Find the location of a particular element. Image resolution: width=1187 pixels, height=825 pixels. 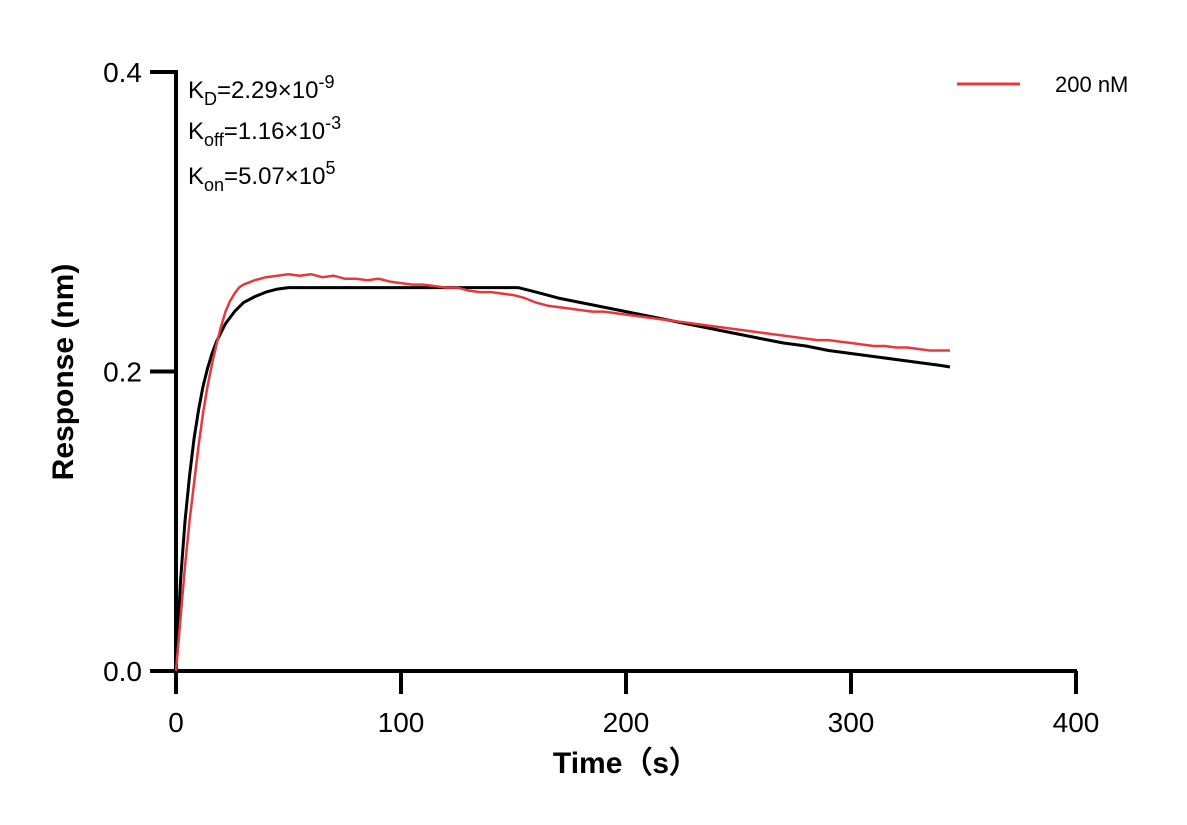

x-ticks: 0 100 200 300 400 is located at coordinates (633, 704).